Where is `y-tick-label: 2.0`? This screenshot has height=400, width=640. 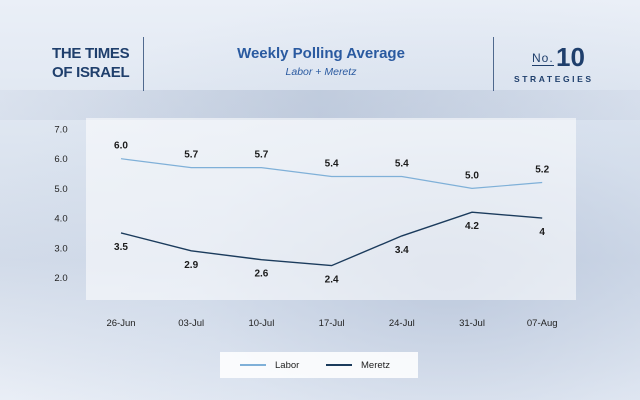
y-tick-label: 2.0 is located at coordinates (60, 278).